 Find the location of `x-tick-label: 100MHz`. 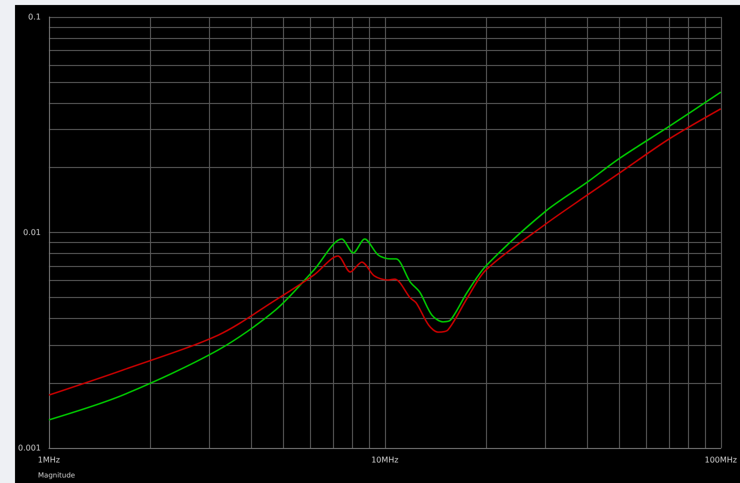

x-tick-label: 100MHz is located at coordinates (720, 460).